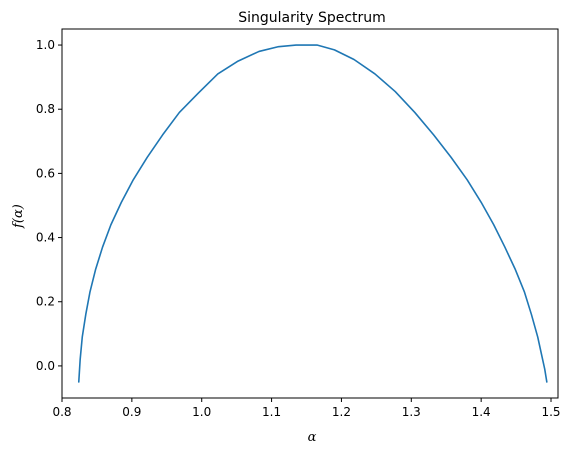 The width and height of the screenshot is (569, 453). Describe the element at coordinates (131, 412) in the screenshot. I see `x-tick-label: 0.9` at that location.